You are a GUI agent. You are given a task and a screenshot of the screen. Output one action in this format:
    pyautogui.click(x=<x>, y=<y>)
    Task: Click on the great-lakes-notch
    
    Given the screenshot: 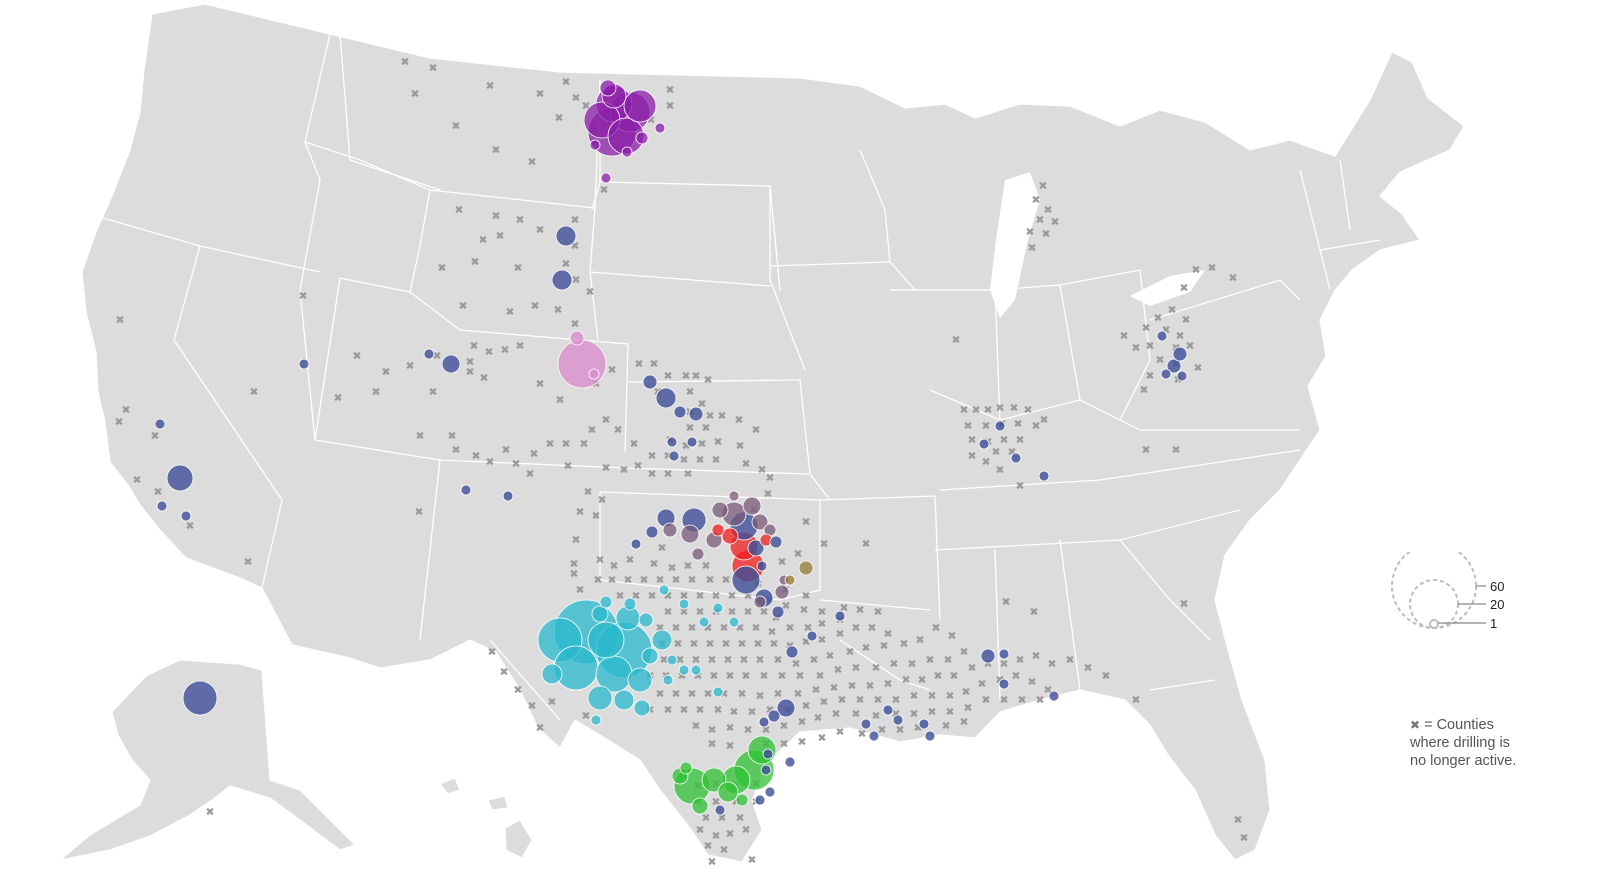 What is the action you would take?
    pyautogui.click(x=1015, y=245)
    